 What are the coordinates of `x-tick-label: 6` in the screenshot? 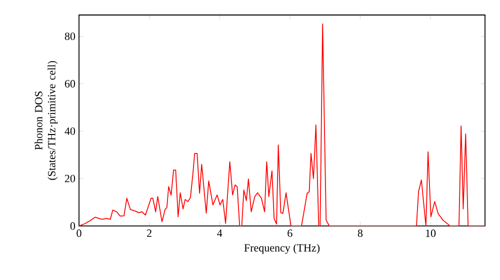 It's located at (290, 233).